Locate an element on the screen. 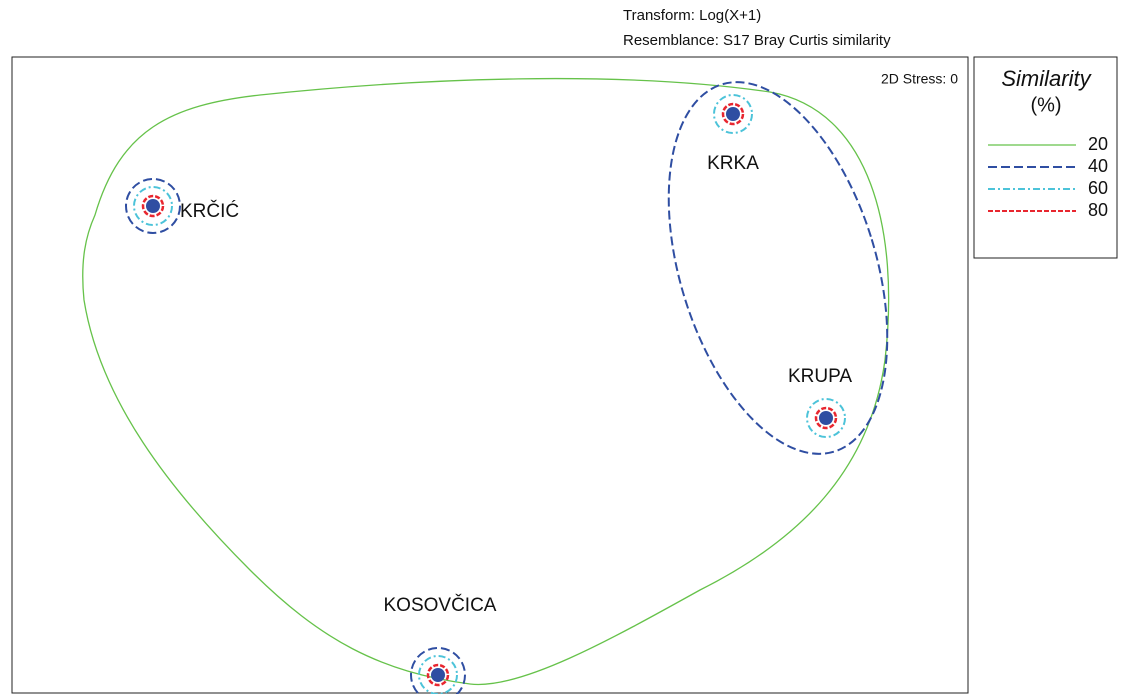 The height and width of the screenshot is (699, 1121). site-label: KOSOVČICA is located at coordinates (440, 605).